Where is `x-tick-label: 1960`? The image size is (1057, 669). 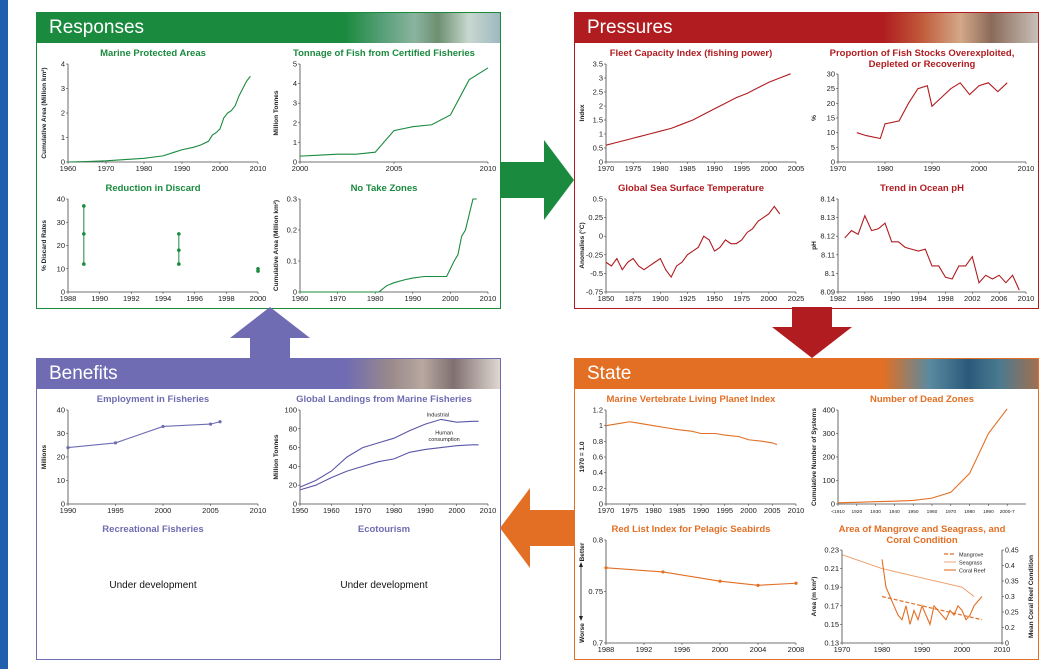 x-tick-label: 1960 is located at coordinates (68, 168).